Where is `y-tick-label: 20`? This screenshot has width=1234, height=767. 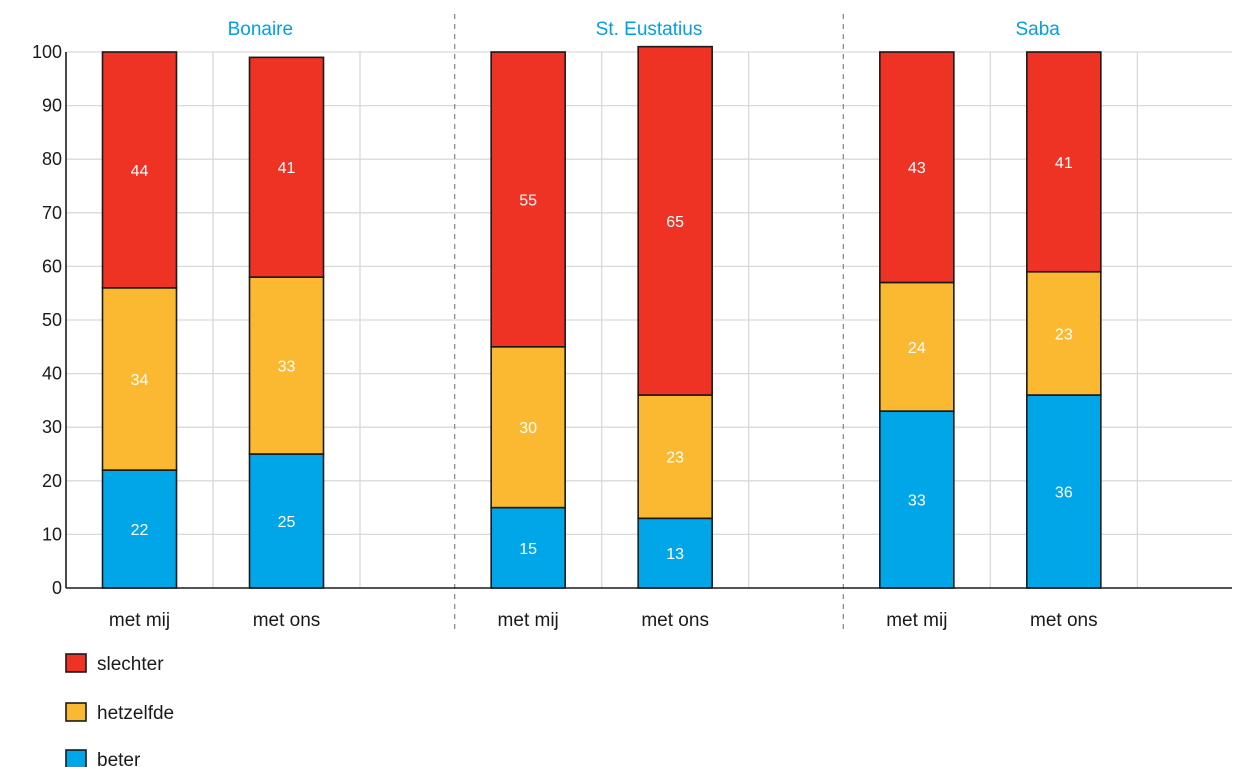
y-tick-label: 20 is located at coordinates (52, 481).